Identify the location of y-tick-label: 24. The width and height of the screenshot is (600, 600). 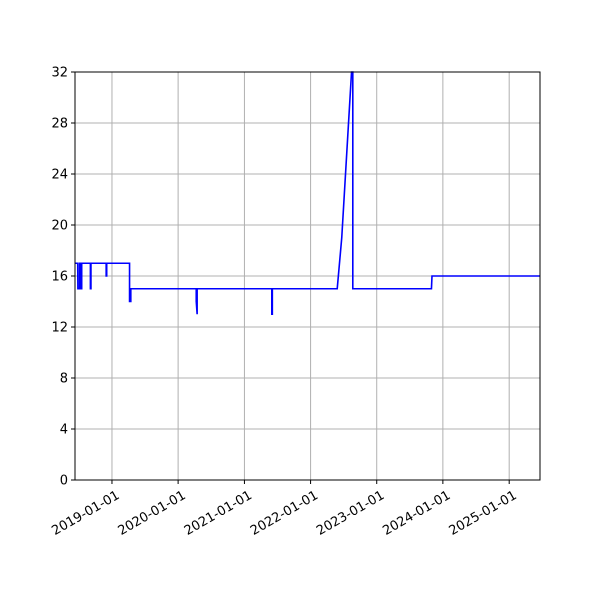
(59, 175).